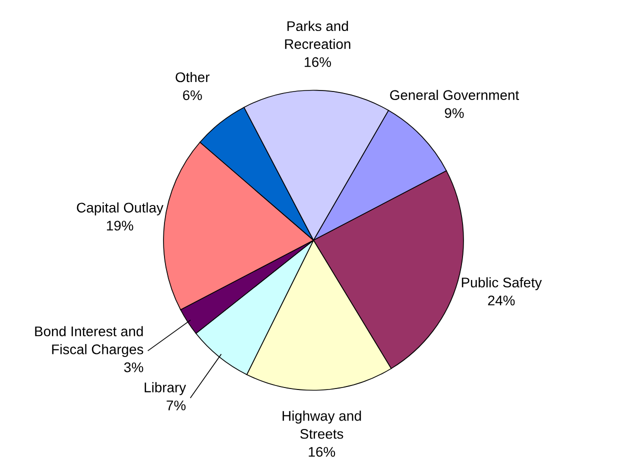 Image resolution: width=633 pixels, height=464 pixels. Describe the element at coordinates (193, 77) in the screenshot. I see `slice-label: Other` at that location.